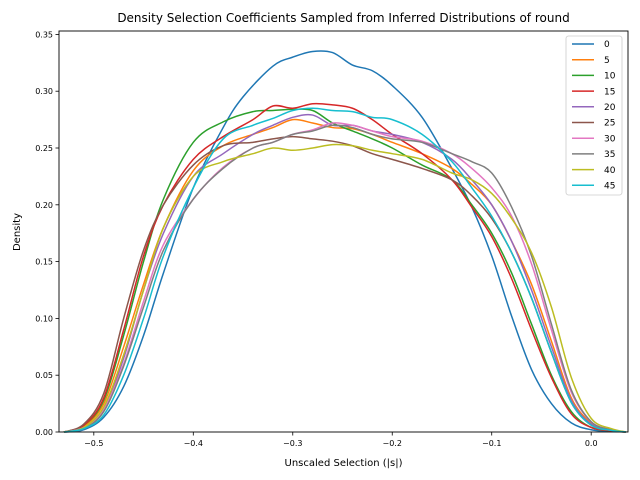 The width and height of the screenshot is (640, 480). Describe the element at coordinates (44, 34) in the screenshot. I see `y-tick-label: 0.35` at that location.